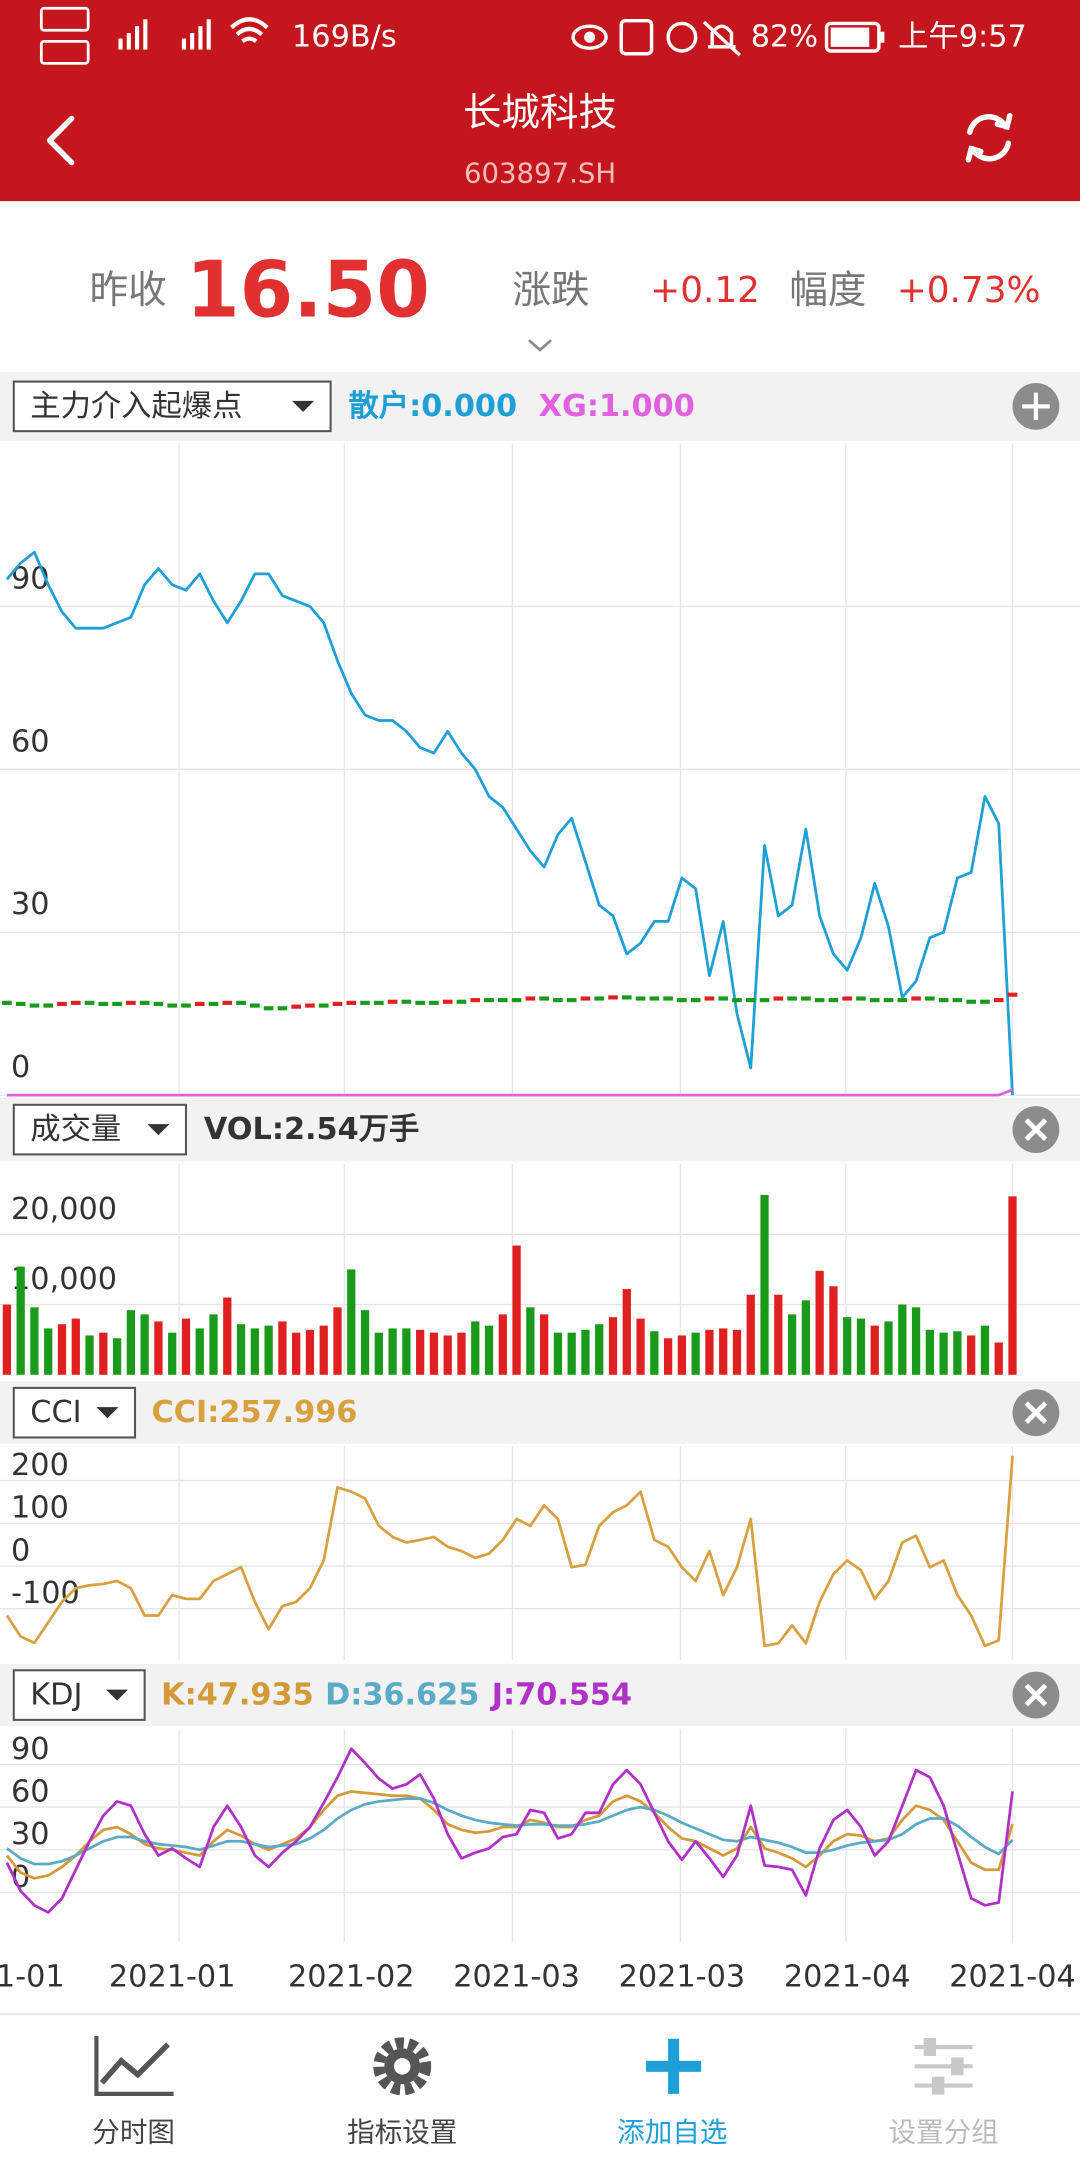 The image size is (1080, 2160). I want to click on series-line, so click(509, 1830).